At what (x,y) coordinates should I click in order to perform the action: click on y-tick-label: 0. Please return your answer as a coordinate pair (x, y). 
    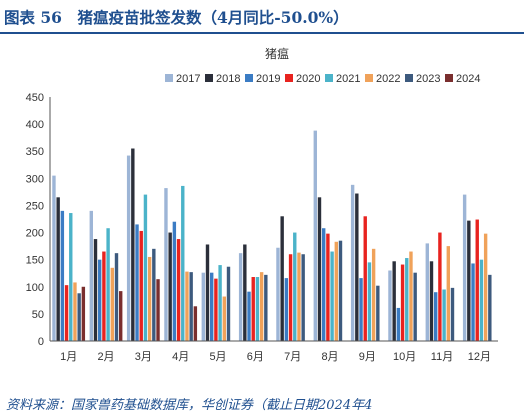
    Looking at the image, I should click on (41, 342).